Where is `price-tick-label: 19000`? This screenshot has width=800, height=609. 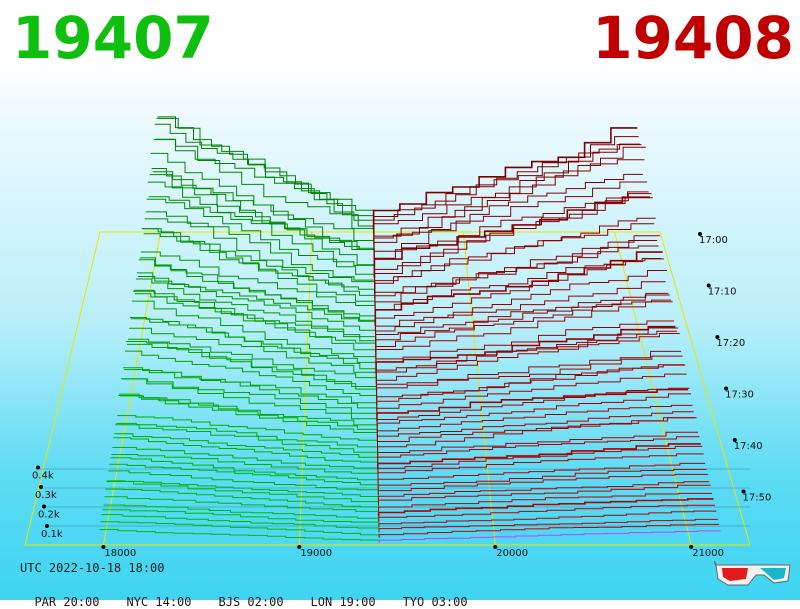
price-tick-label: 19000 is located at coordinates (316, 553).